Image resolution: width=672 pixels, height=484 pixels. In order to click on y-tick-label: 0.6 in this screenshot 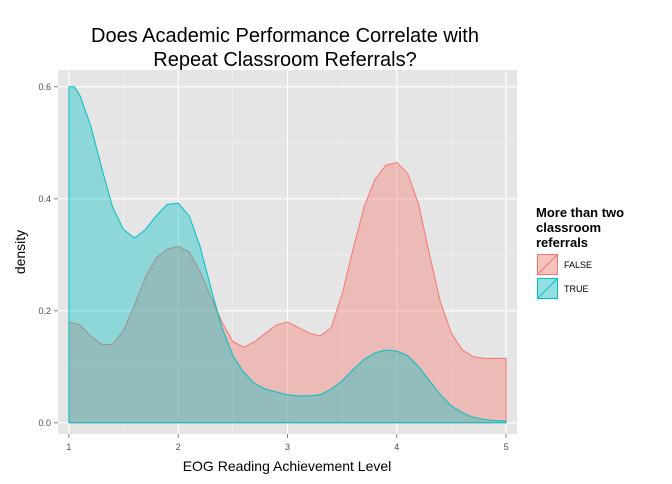, I will do `click(44, 87)`.